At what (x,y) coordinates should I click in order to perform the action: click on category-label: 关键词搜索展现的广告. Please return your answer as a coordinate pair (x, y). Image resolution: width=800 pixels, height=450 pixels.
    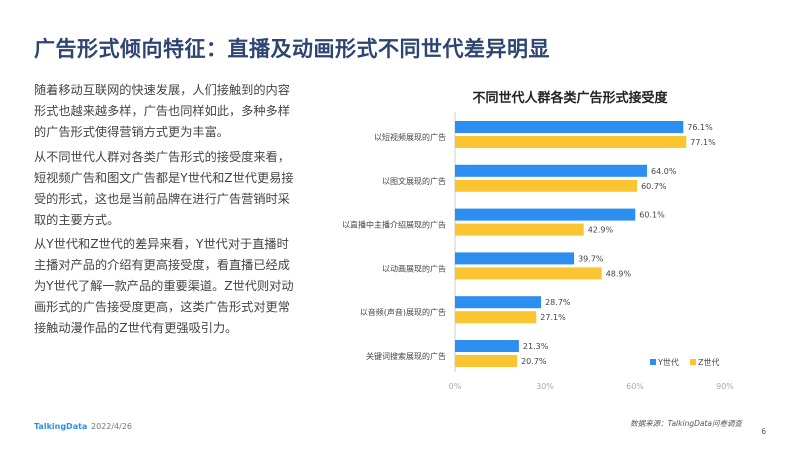
    Looking at the image, I should click on (406, 356).